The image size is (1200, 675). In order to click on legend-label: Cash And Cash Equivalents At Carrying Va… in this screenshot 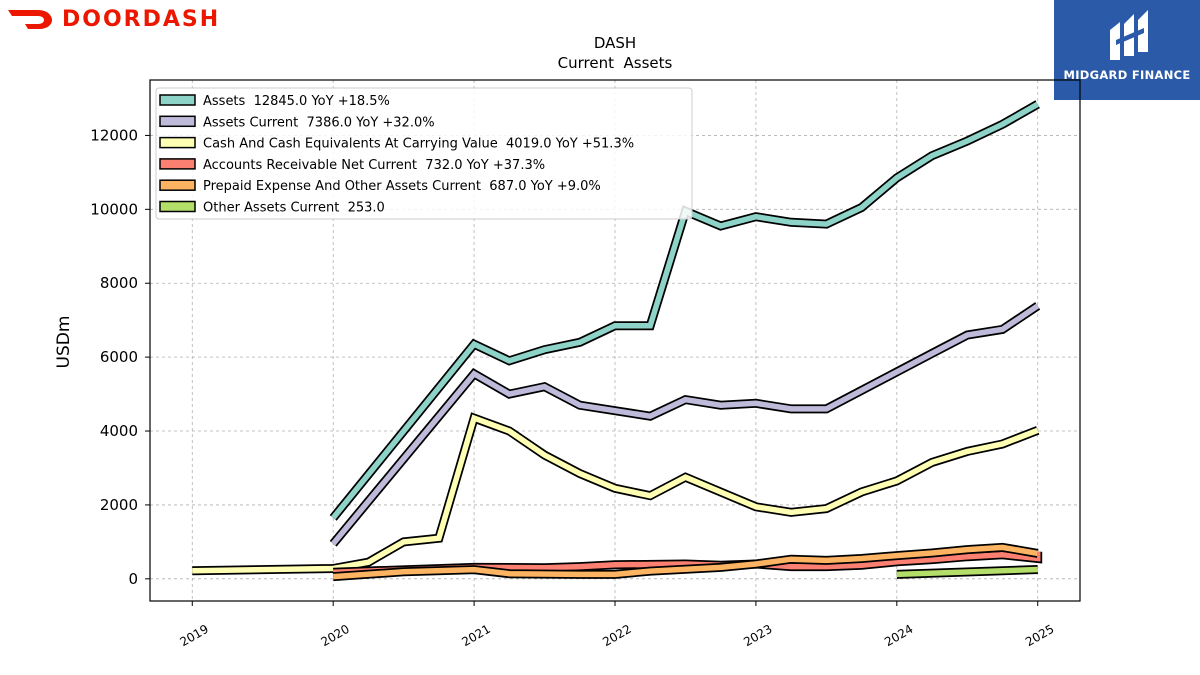, I will do `click(418, 144)`.